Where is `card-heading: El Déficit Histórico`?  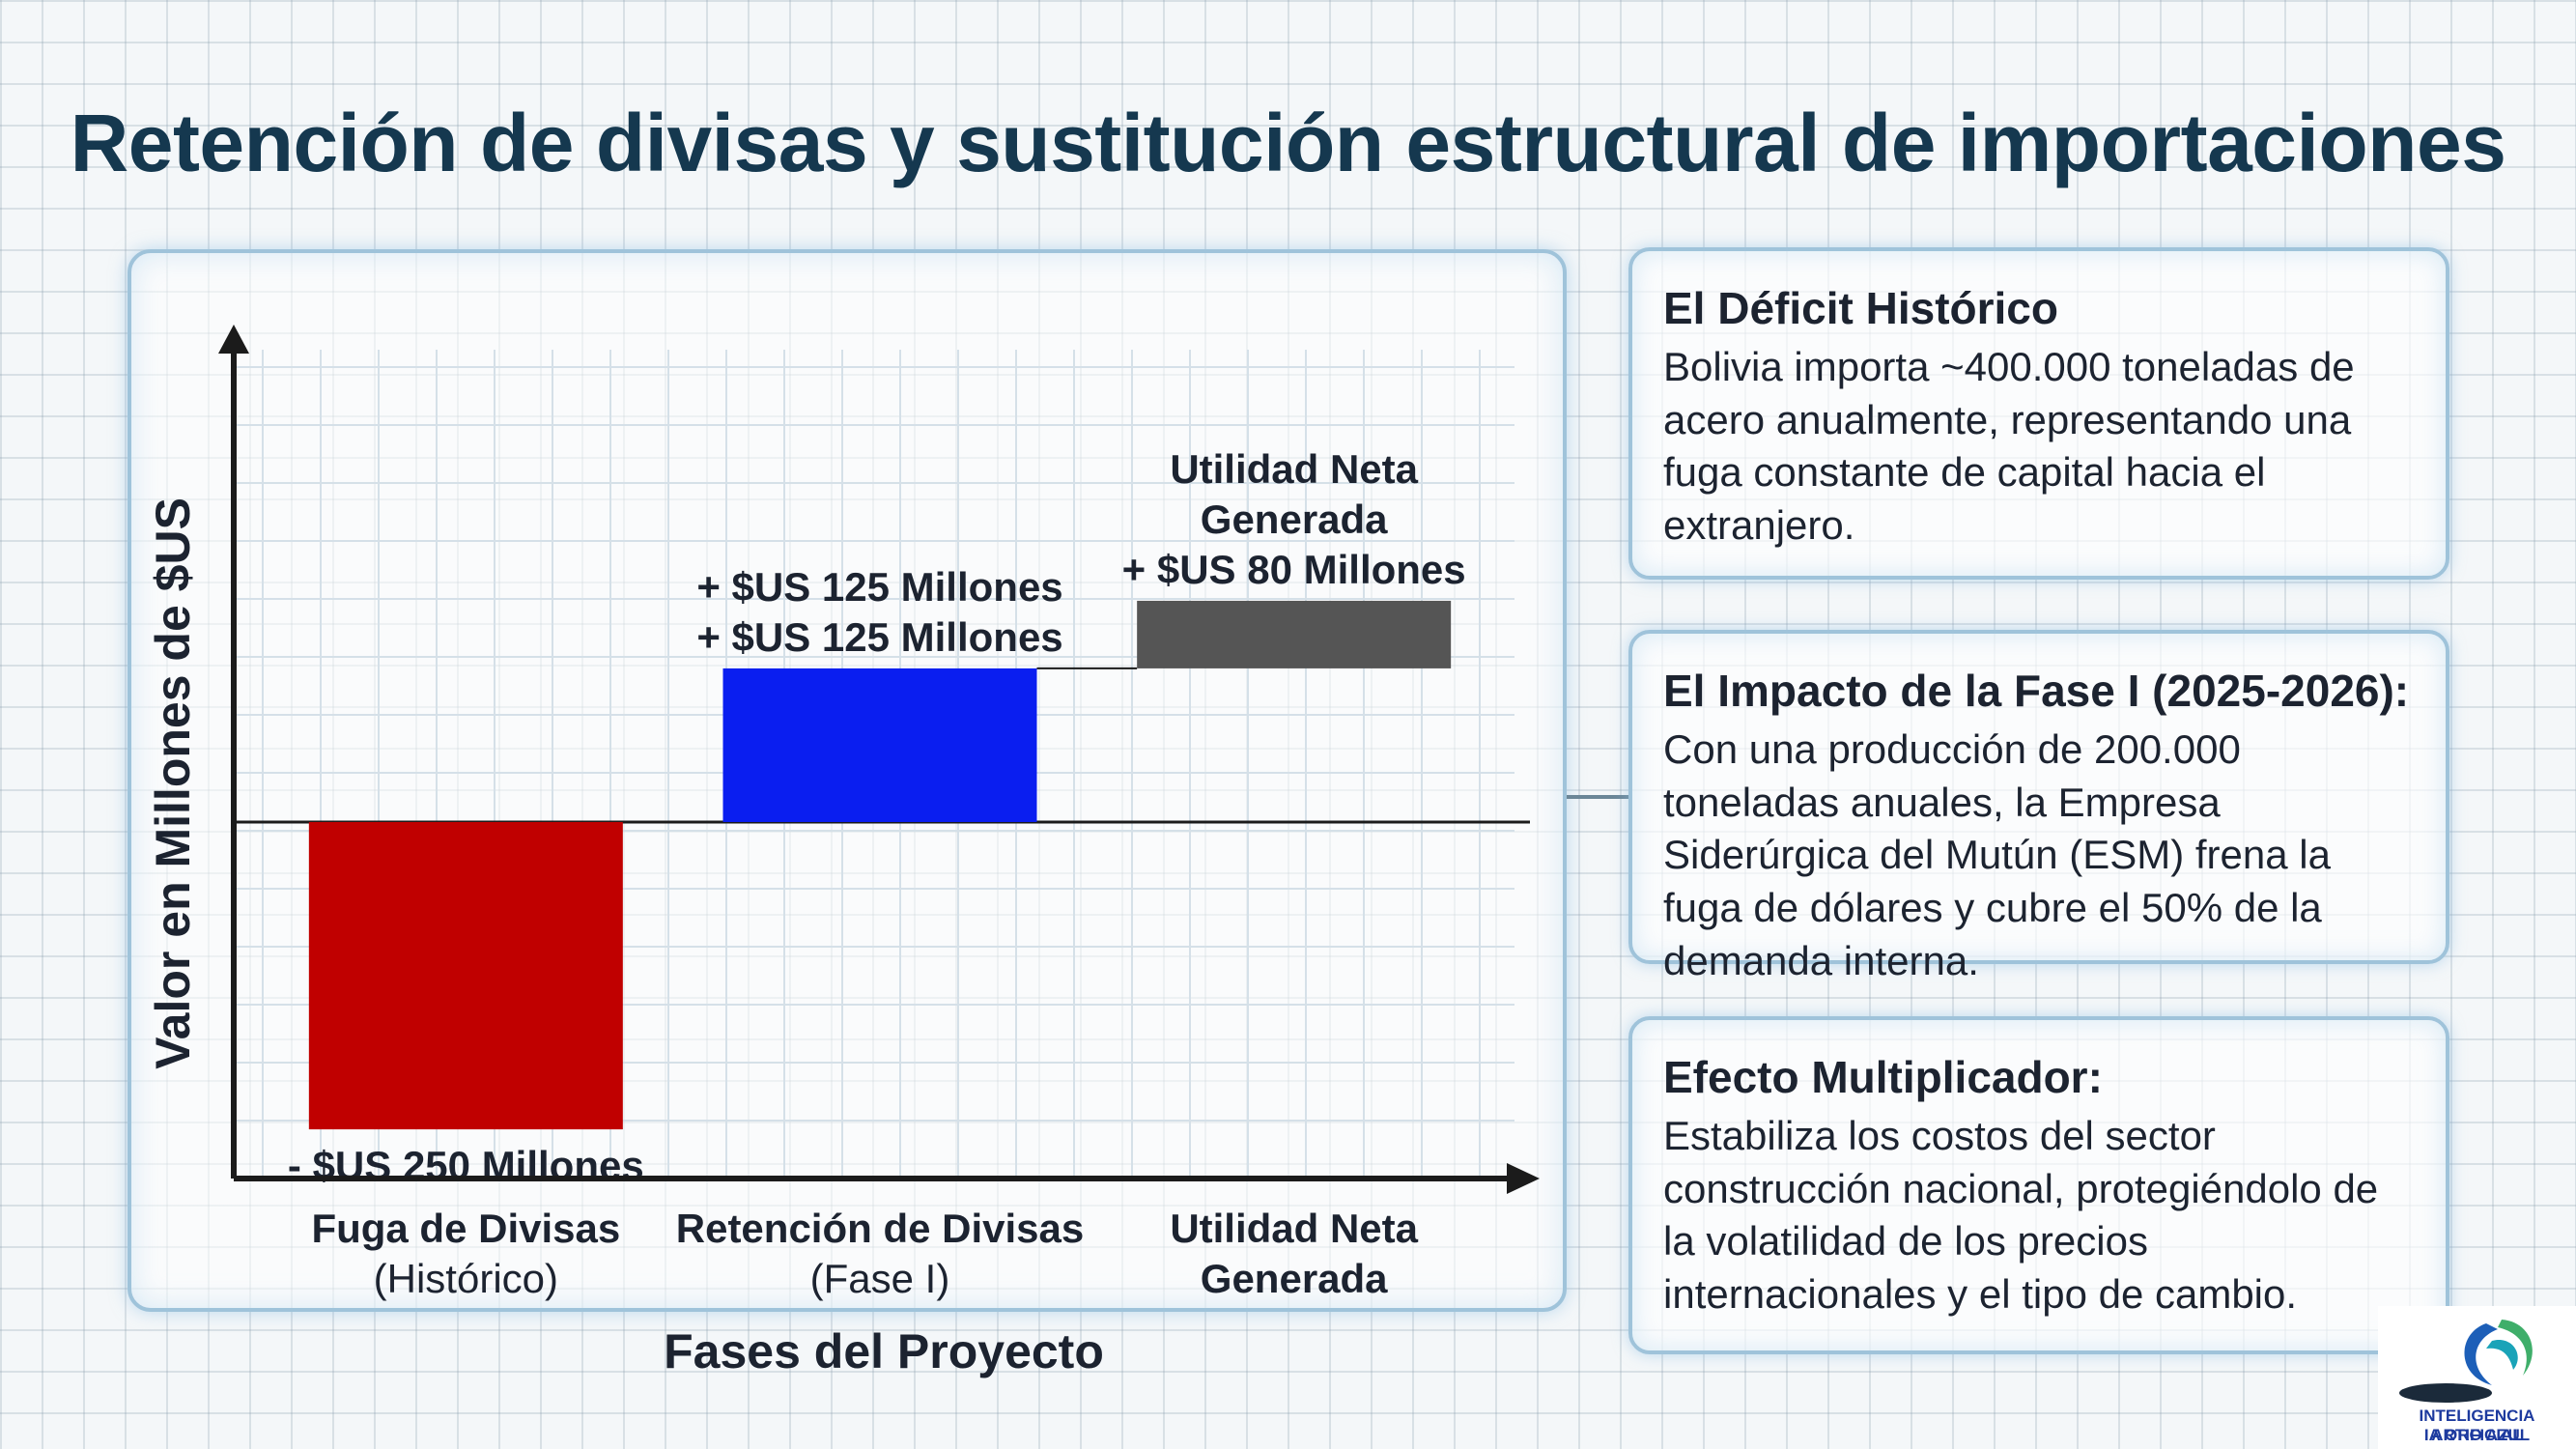 card-heading: El Déficit Histórico is located at coordinates (1860, 308).